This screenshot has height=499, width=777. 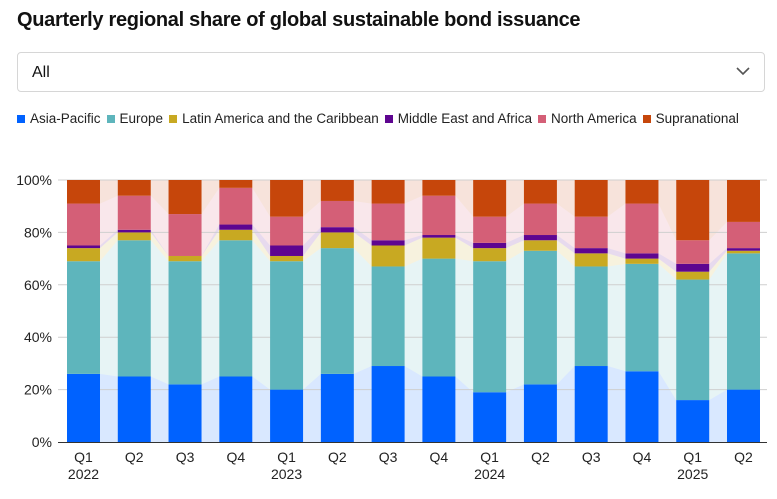 What do you see at coordinates (458, 119) in the screenshot?
I see `legend-item-middle-east-and-africa: Middle East and Africa` at bounding box center [458, 119].